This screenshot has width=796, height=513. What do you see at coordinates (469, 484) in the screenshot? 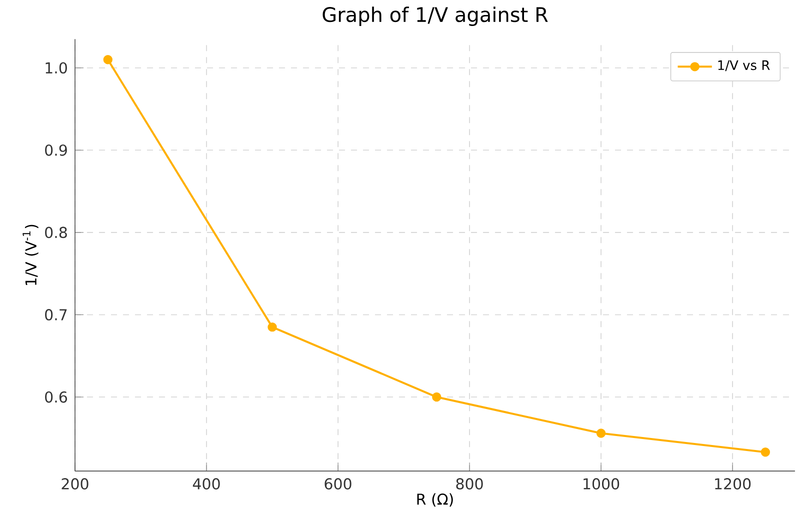
I see `x-tick-label: 800` at bounding box center [469, 484].